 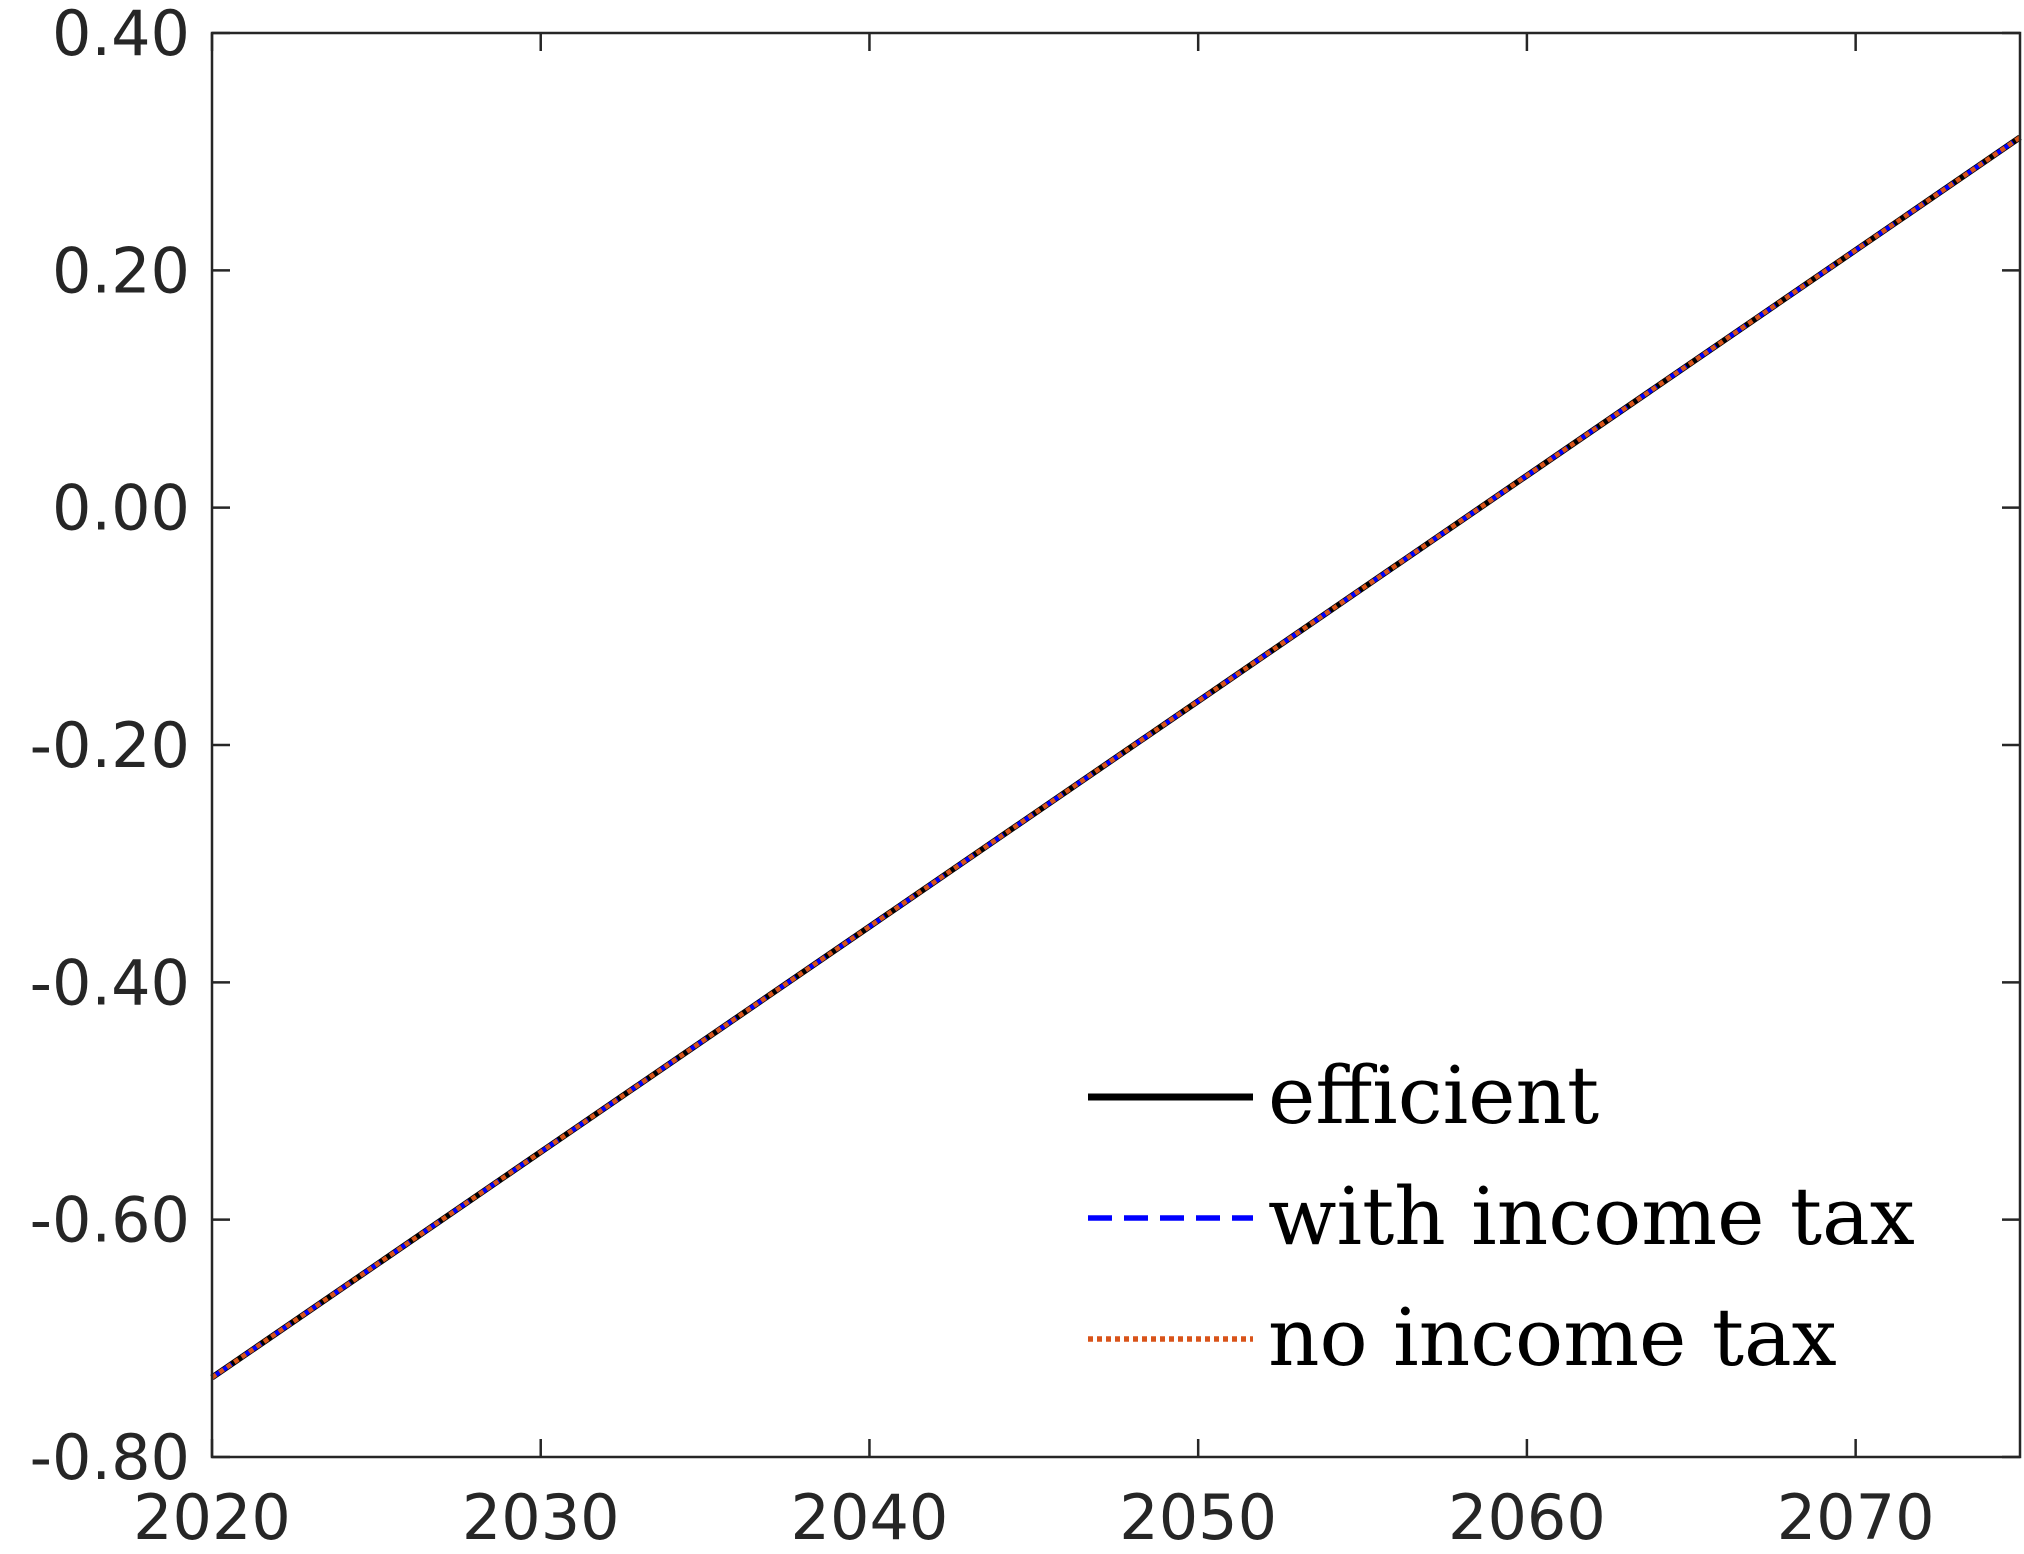 What do you see at coordinates (1856, 1517) in the screenshot?
I see `x-tick-label: 2070` at bounding box center [1856, 1517].